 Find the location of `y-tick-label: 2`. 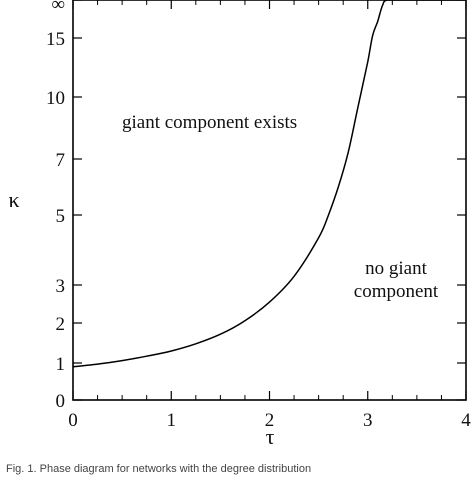

y-tick-label: 2 is located at coordinates (61, 324).